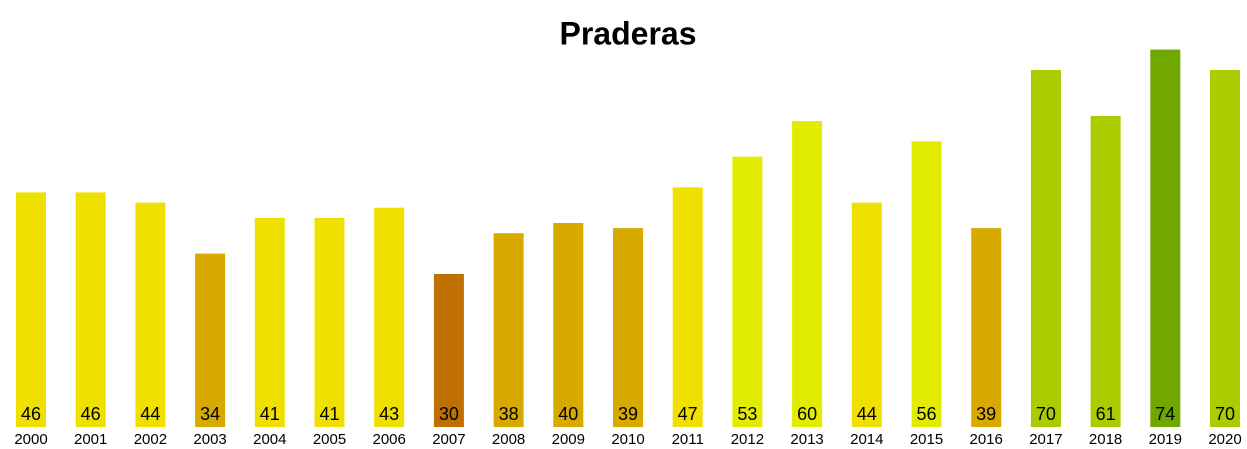 The width and height of the screenshot is (1247, 449). What do you see at coordinates (210, 414) in the screenshot?
I see `value-label: 34` at bounding box center [210, 414].